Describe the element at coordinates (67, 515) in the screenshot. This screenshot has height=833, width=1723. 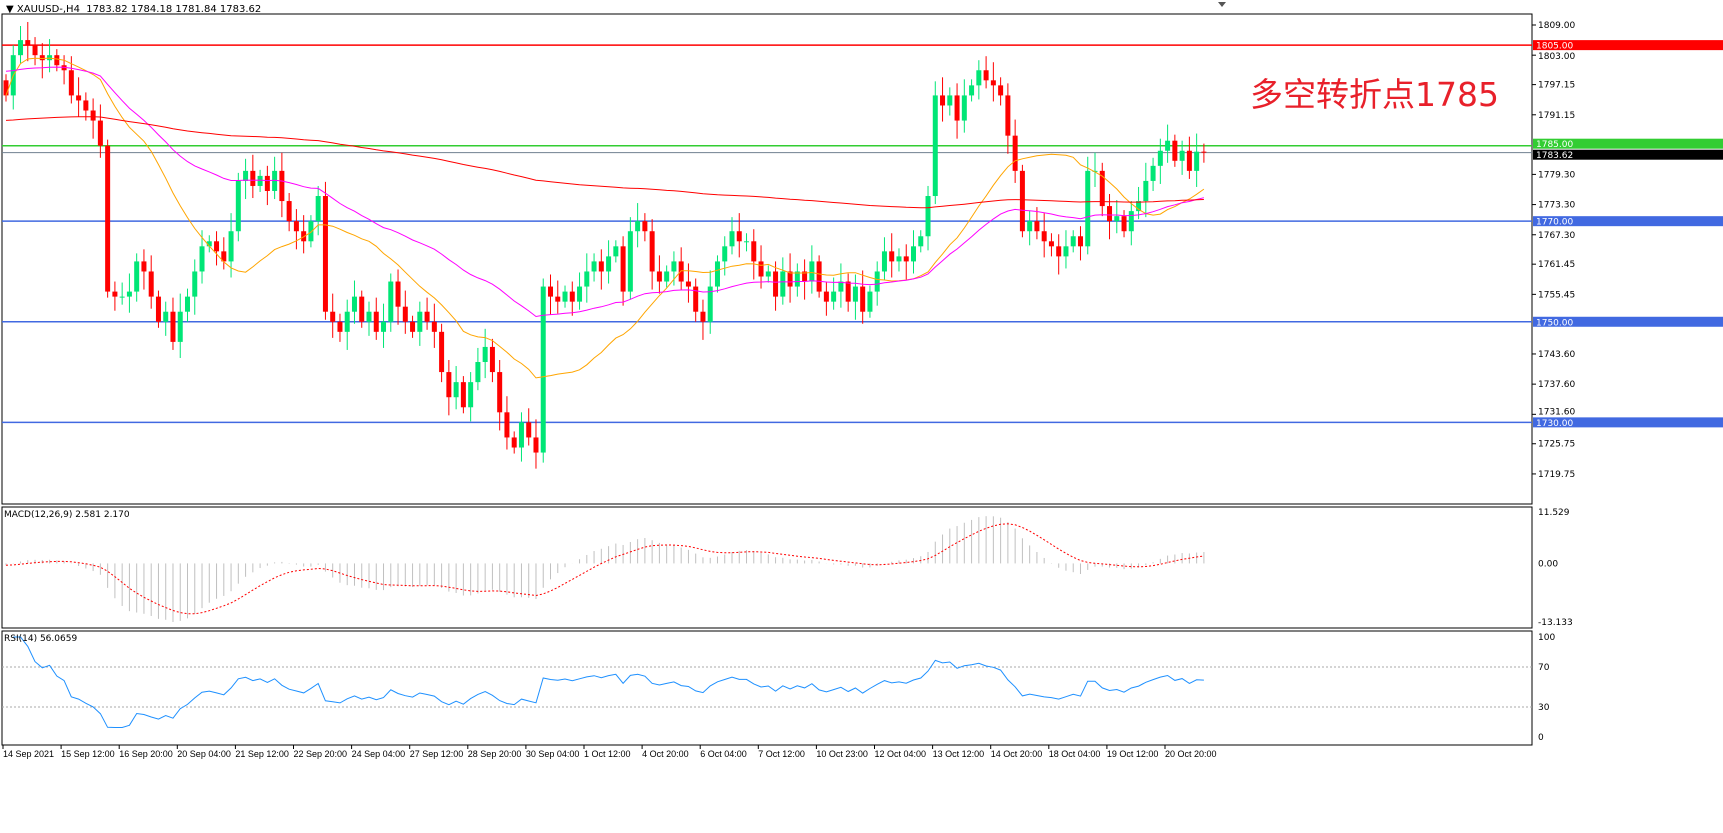
I see `macd-label: MACD(12,26,9) 2.581 2.170` at that location.